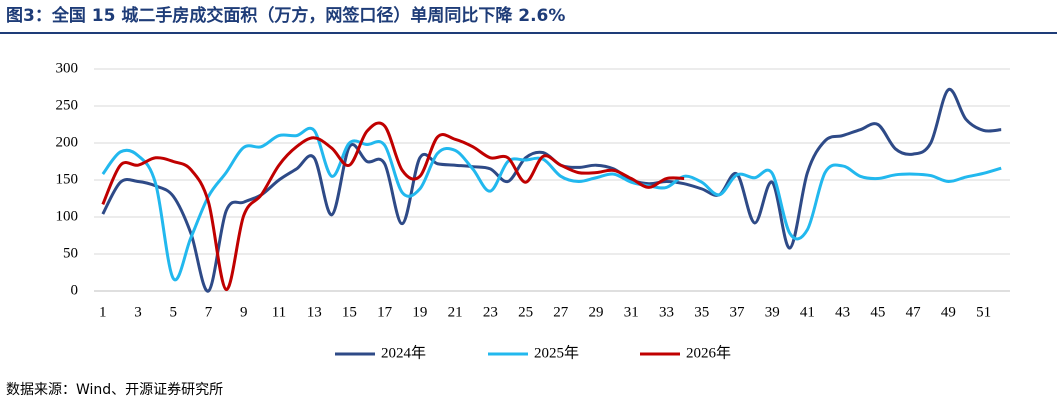 This screenshot has width=1057, height=406. I want to click on y-tick-label: 100, so click(67, 216).